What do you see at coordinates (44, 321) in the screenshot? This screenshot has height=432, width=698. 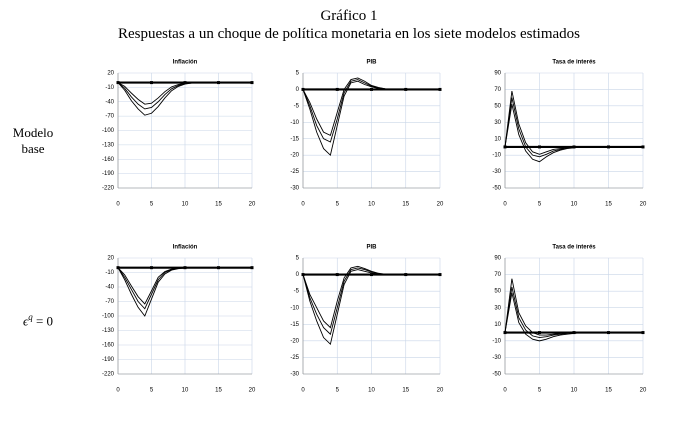 I see `row-label-rest: = 0` at bounding box center [44, 321].